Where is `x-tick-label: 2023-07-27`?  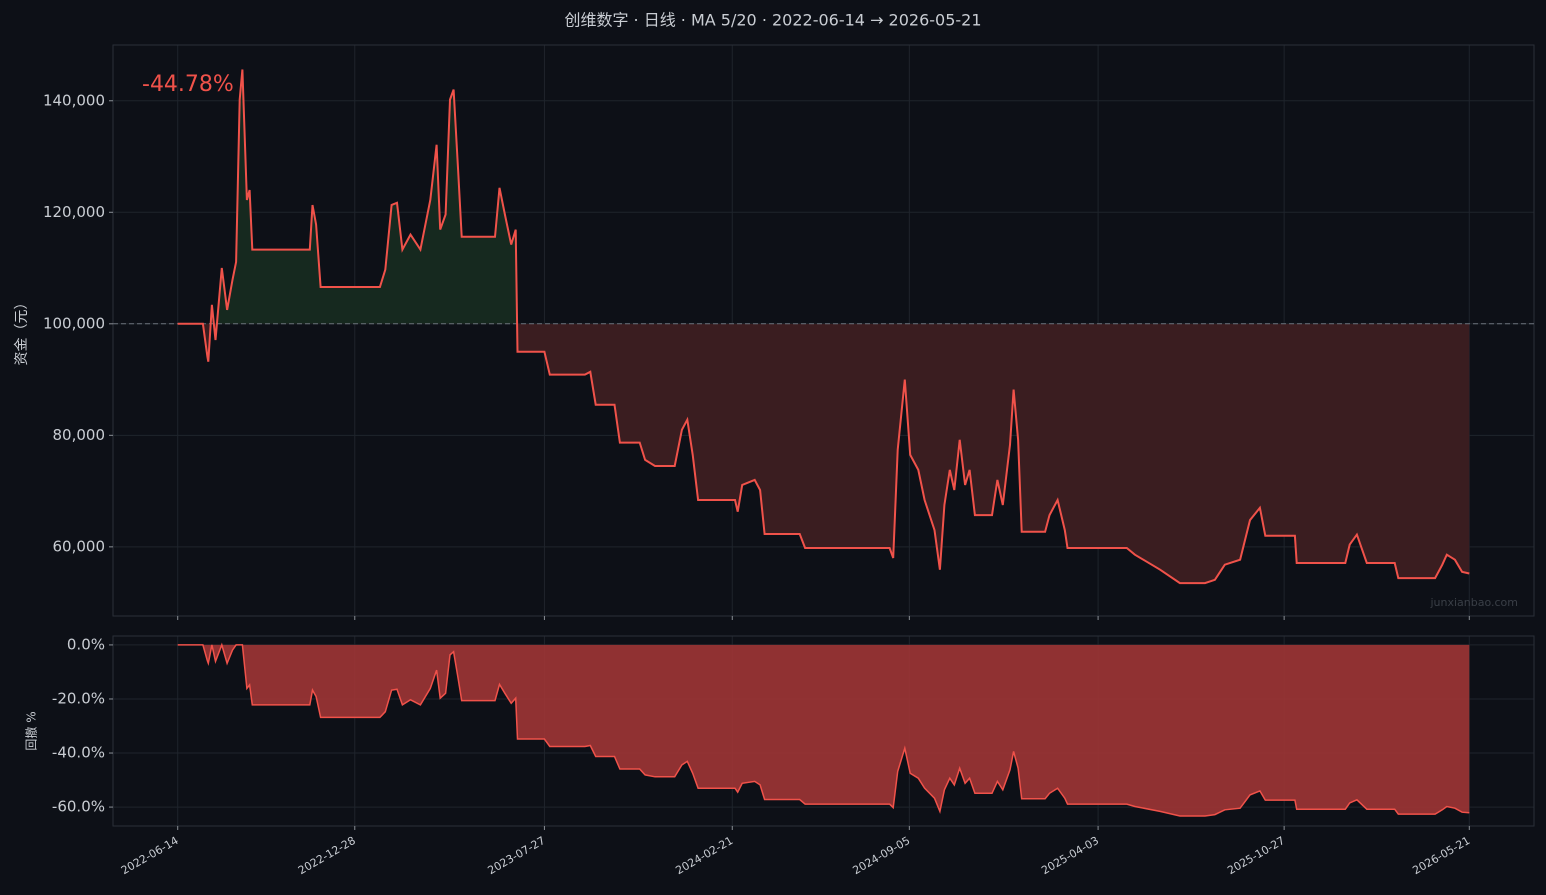 x-tick-label: 2023-07-27 is located at coordinates (517, 855).